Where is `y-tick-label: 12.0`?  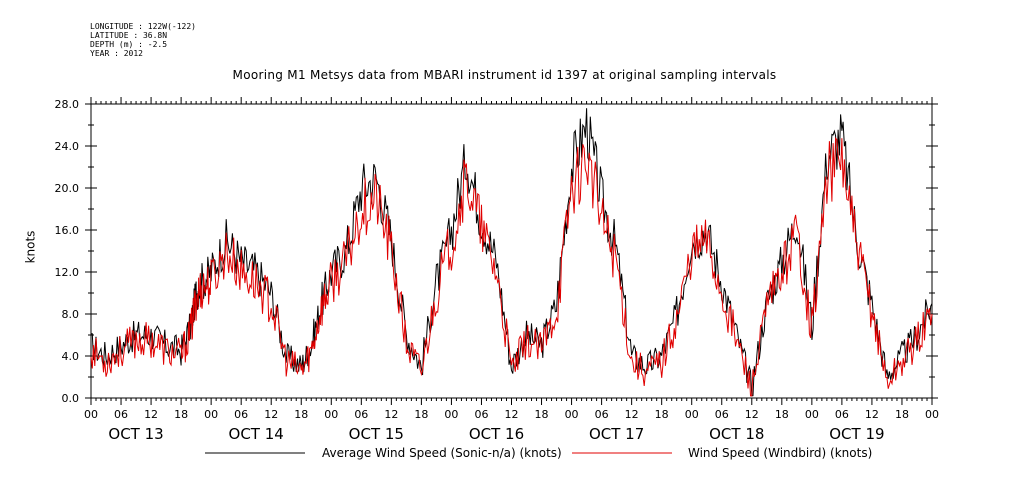 y-tick-label: 12.0 is located at coordinates (67, 272).